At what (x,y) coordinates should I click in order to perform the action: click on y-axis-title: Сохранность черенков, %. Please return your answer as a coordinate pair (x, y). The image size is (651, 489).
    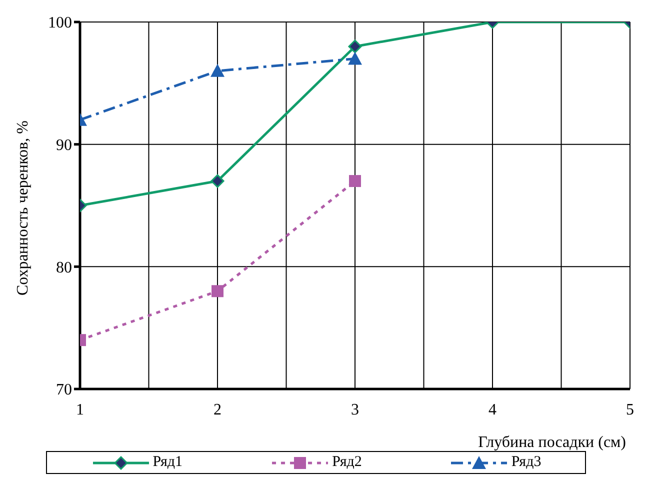
    Looking at the image, I should click on (23, 208).